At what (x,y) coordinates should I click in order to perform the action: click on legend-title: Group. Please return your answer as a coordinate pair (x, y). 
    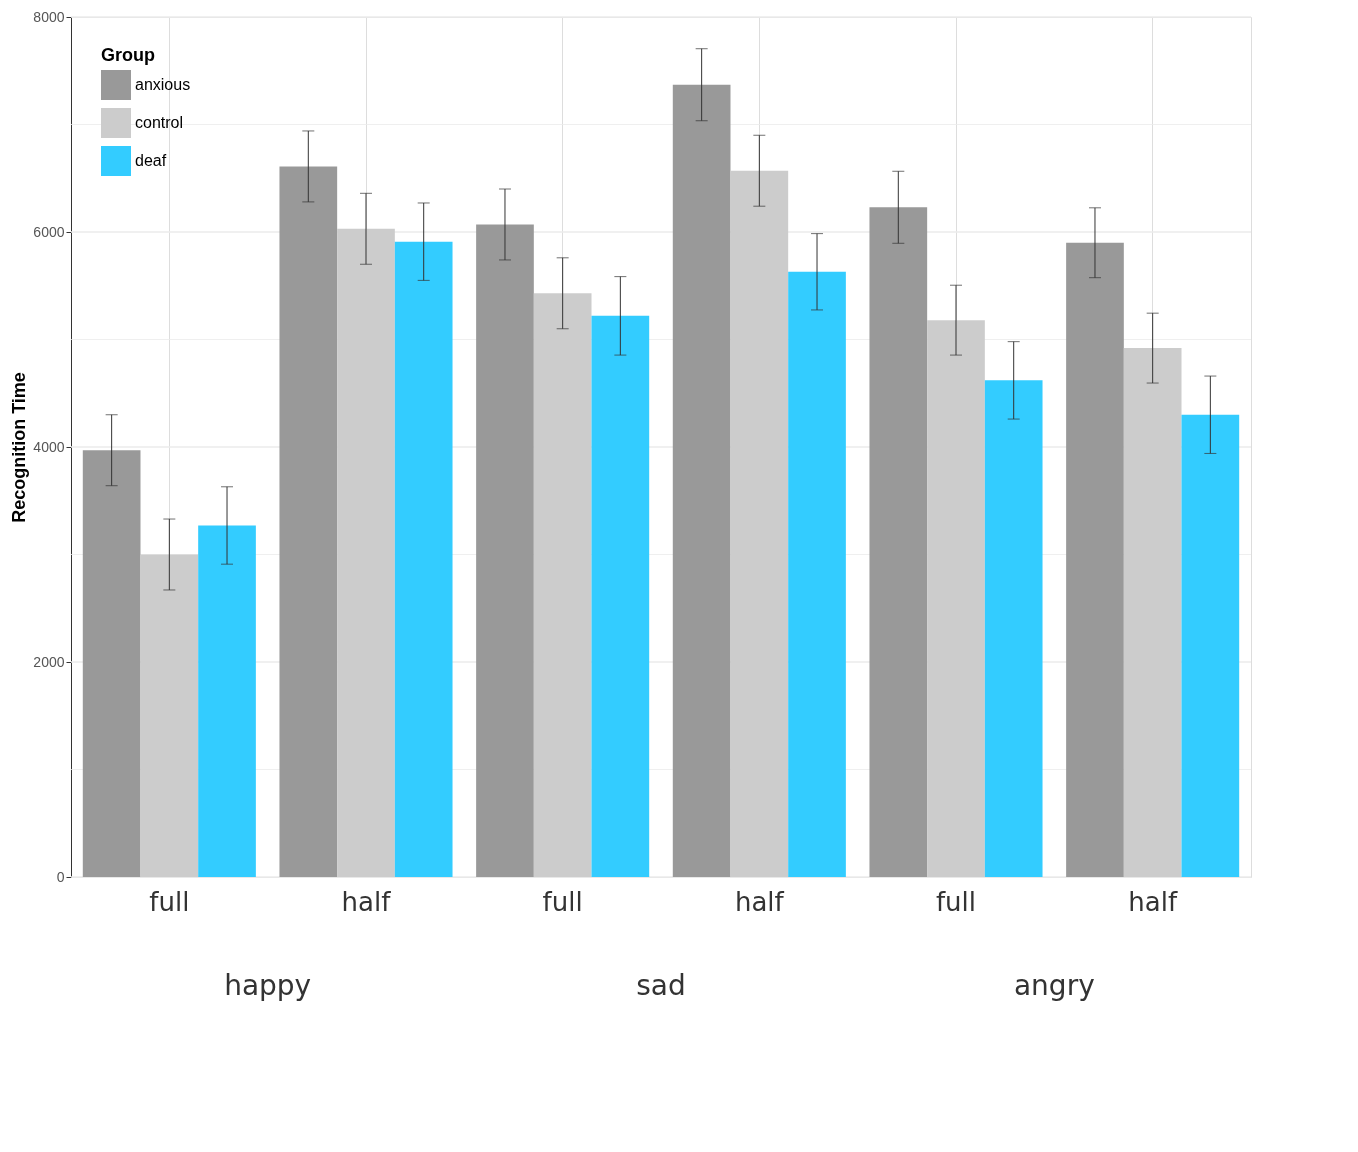
    Looking at the image, I should click on (128, 55).